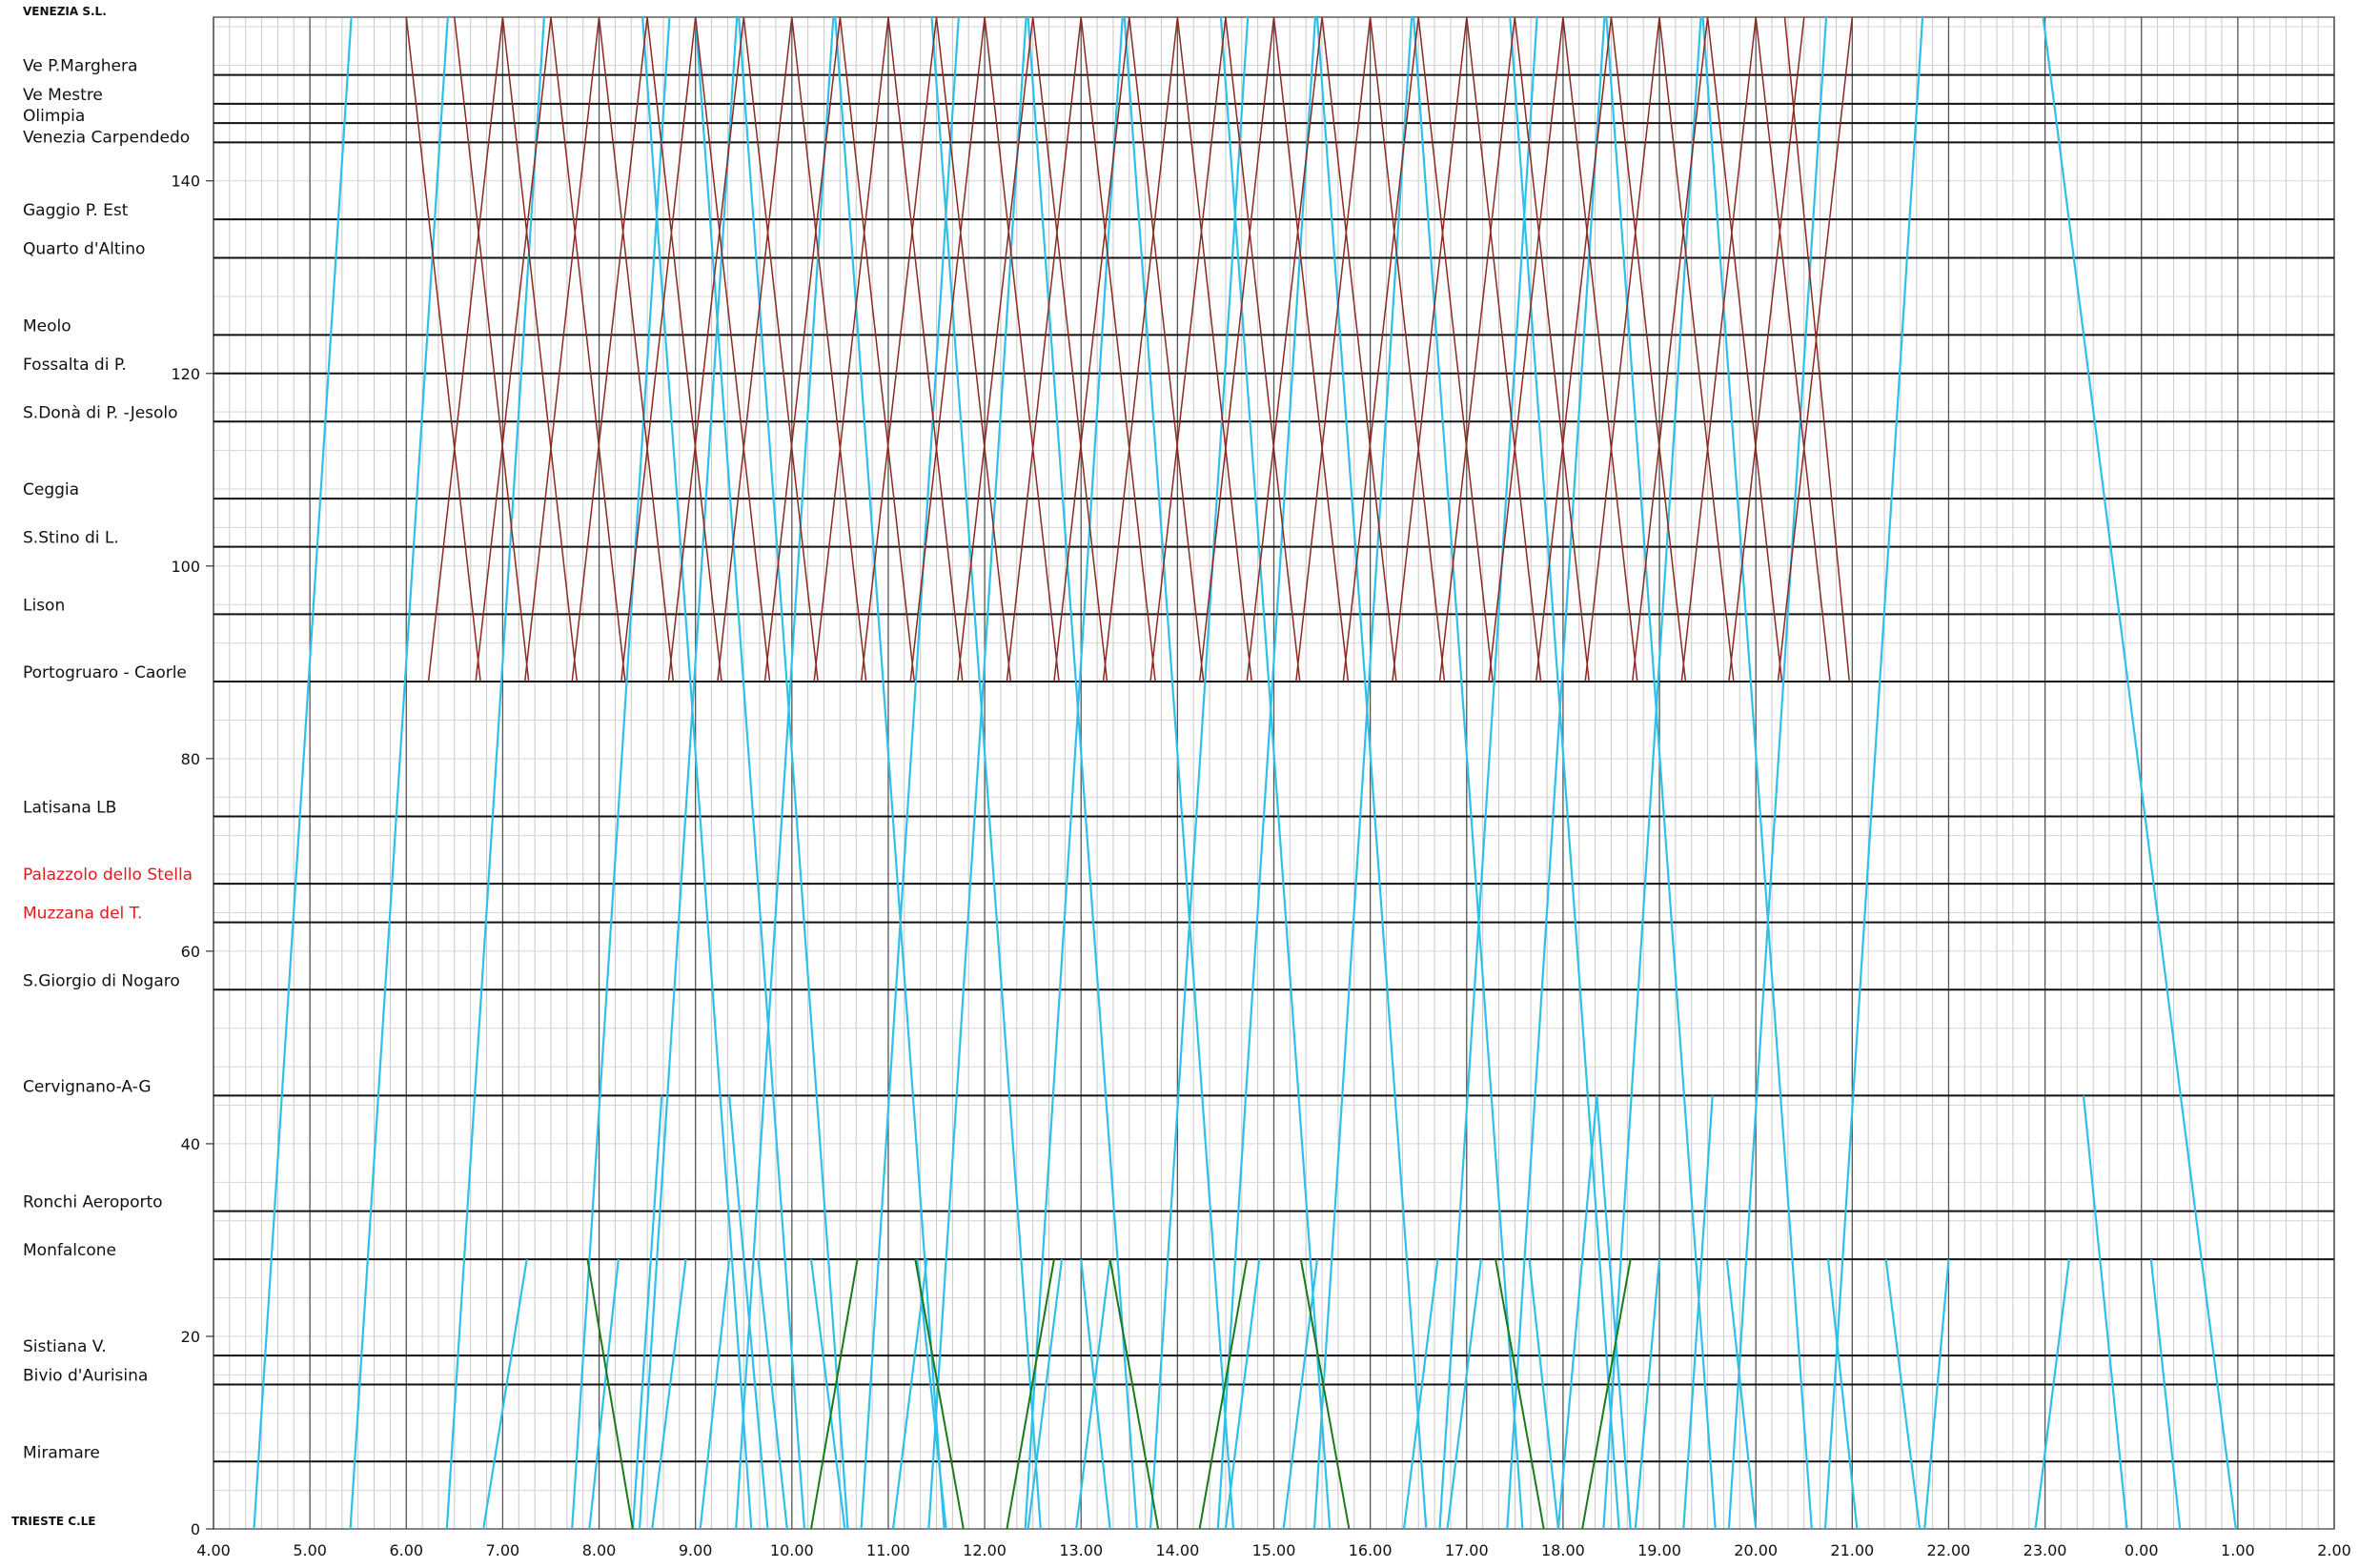  Describe the element at coordinates (101, 980) in the screenshot. I see `station-label: S.Giorgio di Nogaro` at that location.